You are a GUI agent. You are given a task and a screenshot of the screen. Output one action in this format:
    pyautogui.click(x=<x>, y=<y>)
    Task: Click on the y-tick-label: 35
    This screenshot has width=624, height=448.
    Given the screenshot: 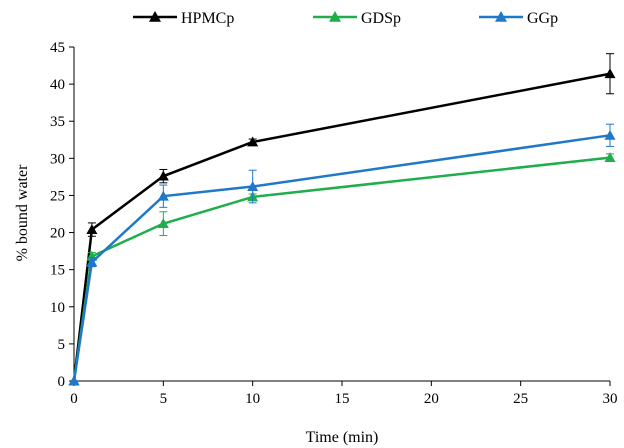 What is the action you would take?
    pyautogui.click(x=57, y=122)
    